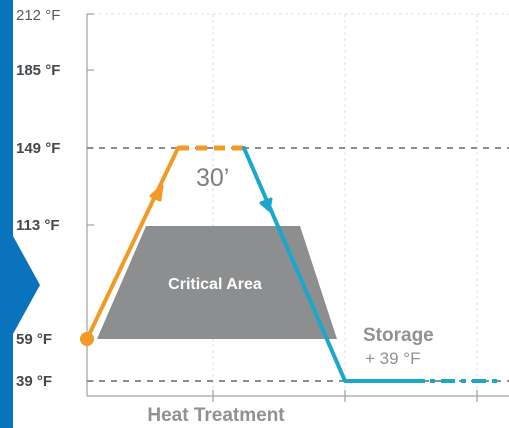 The height and width of the screenshot is (428, 509). Describe the element at coordinates (38, 70) in the screenshot. I see `y-tick-label-185: 185 °F` at that location.